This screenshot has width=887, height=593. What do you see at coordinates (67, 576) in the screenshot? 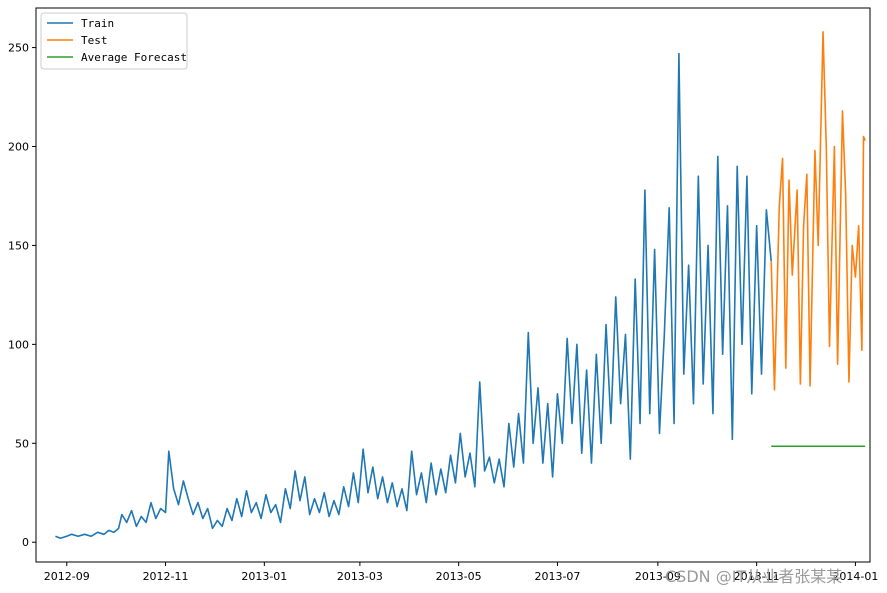
I see `x-tick-label: 2012-09` at bounding box center [67, 576].